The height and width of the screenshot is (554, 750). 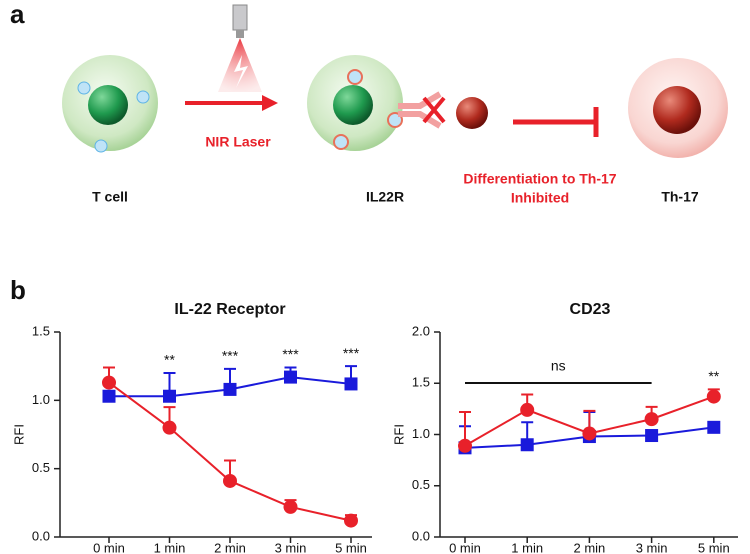 What do you see at coordinates (540, 198) in the screenshot?
I see `outcome-label: Inhibited` at bounding box center [540, 198].